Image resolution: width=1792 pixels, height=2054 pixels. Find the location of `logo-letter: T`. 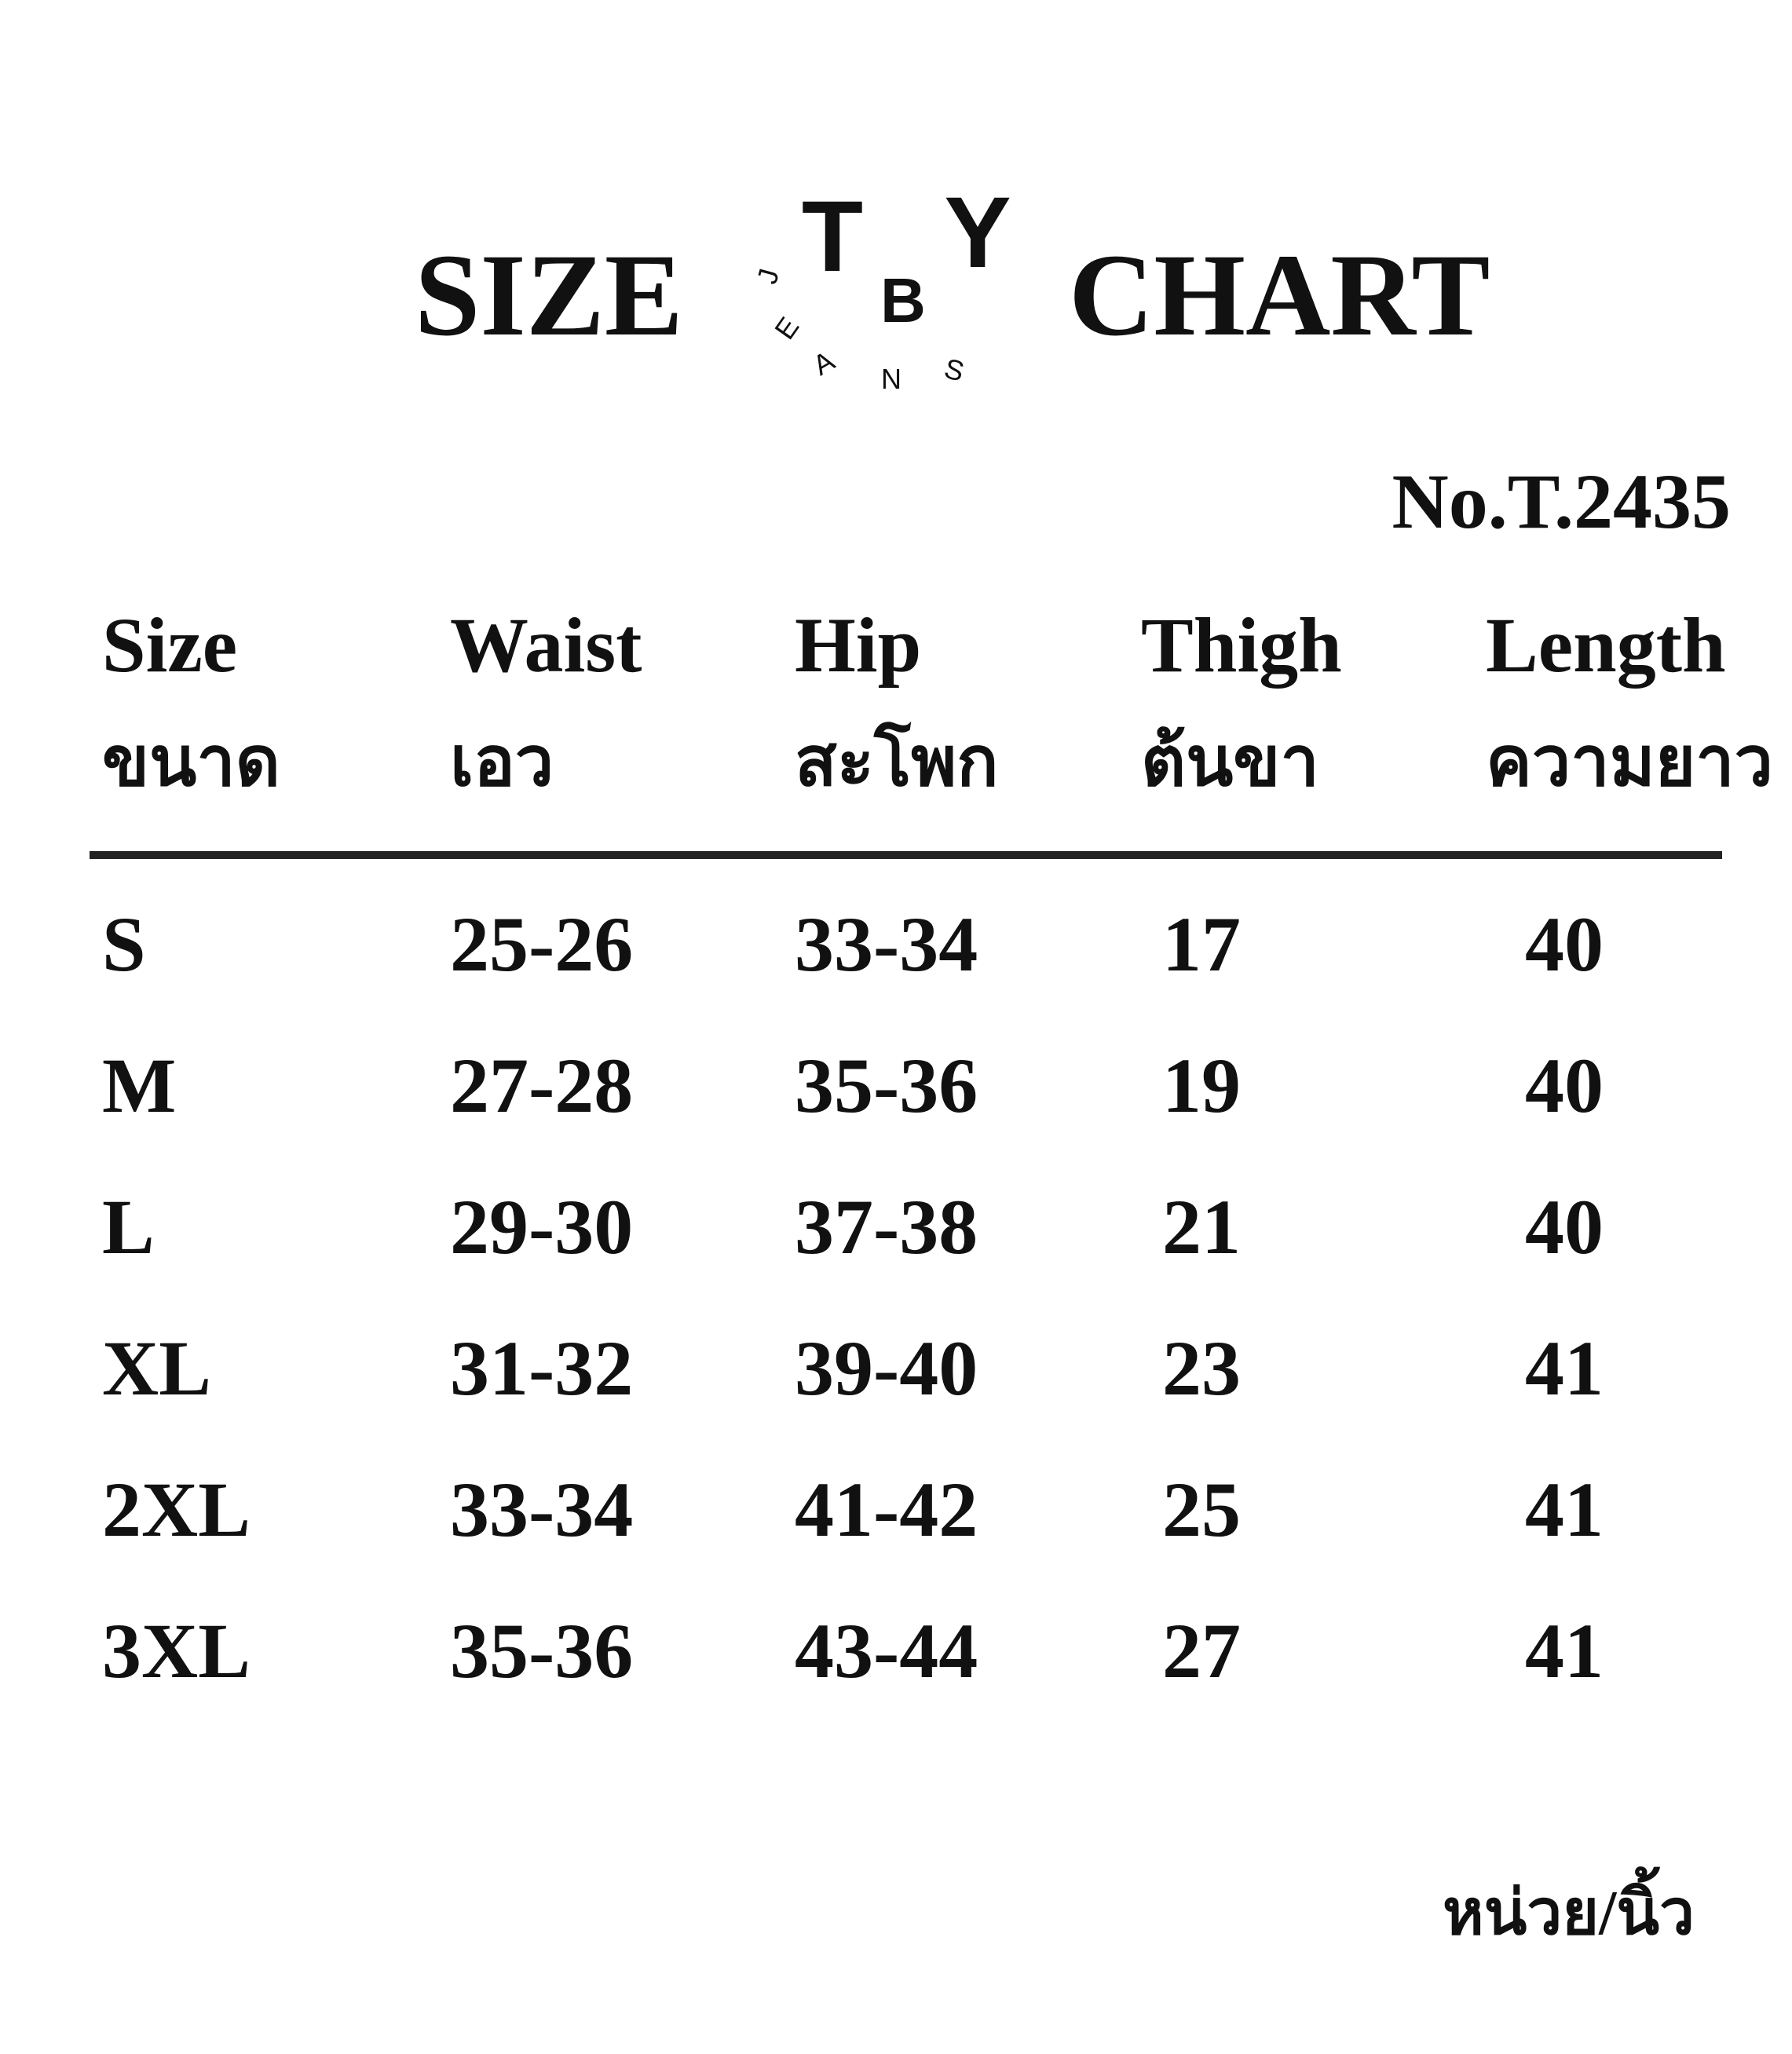

logo-letter: T is located at coordinates (832, 237).